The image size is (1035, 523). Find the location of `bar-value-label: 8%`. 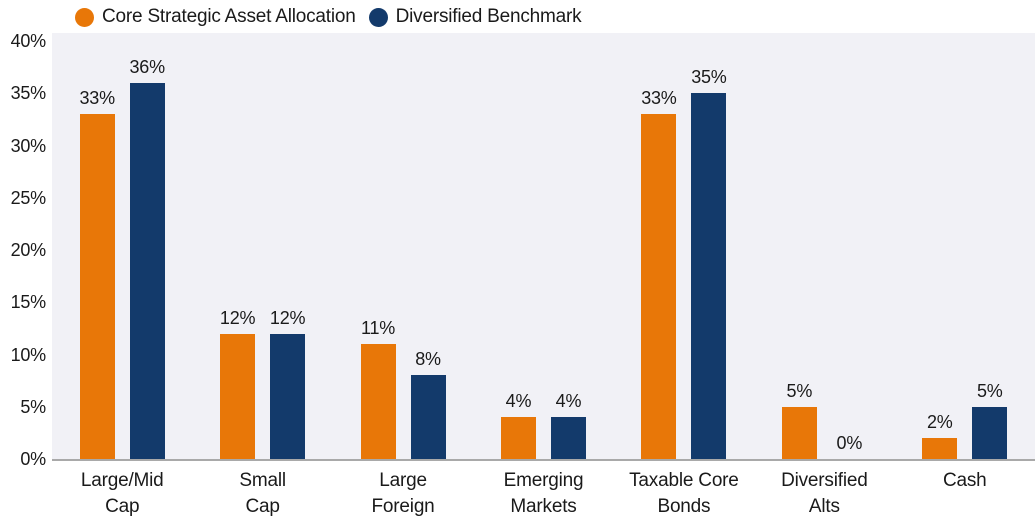

bar-value-label: 8% is located at coordinates (428, 359).